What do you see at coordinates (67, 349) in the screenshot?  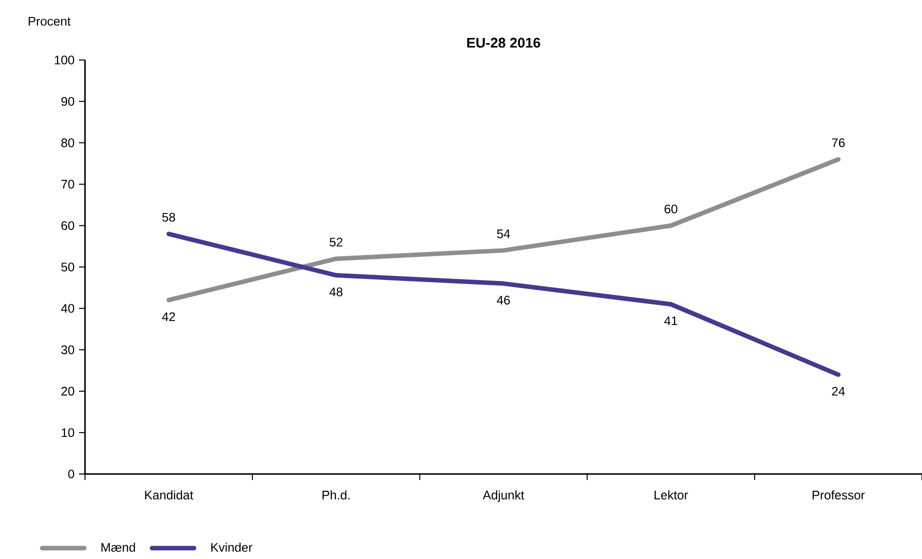 I see `y-tick-label: 30` at bounding box center [67, 349].